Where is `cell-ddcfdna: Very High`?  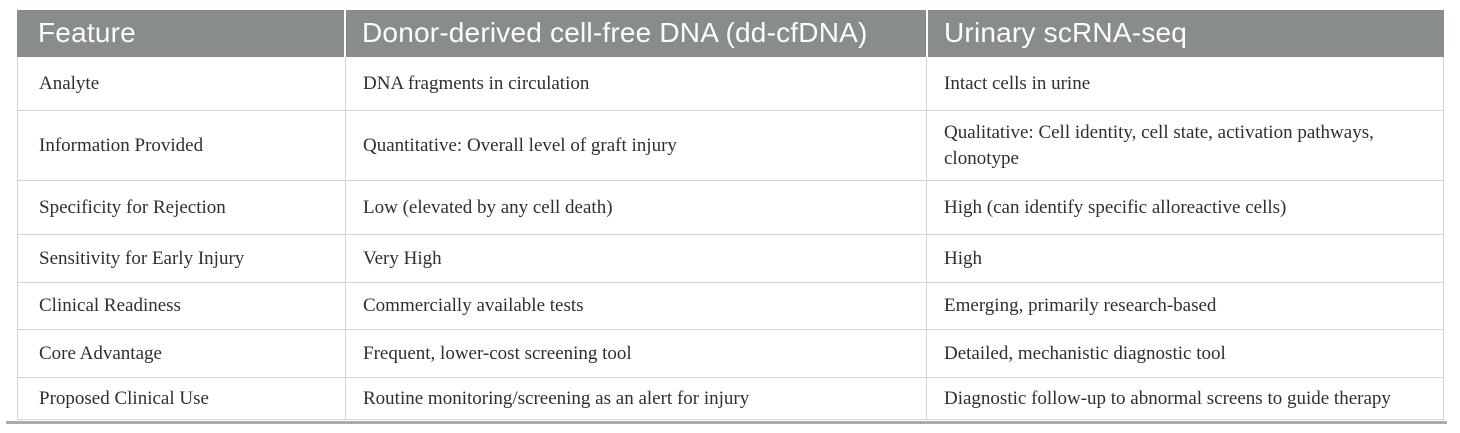 cell-ddcfdna: Very High is located at coordinates (636, 258).